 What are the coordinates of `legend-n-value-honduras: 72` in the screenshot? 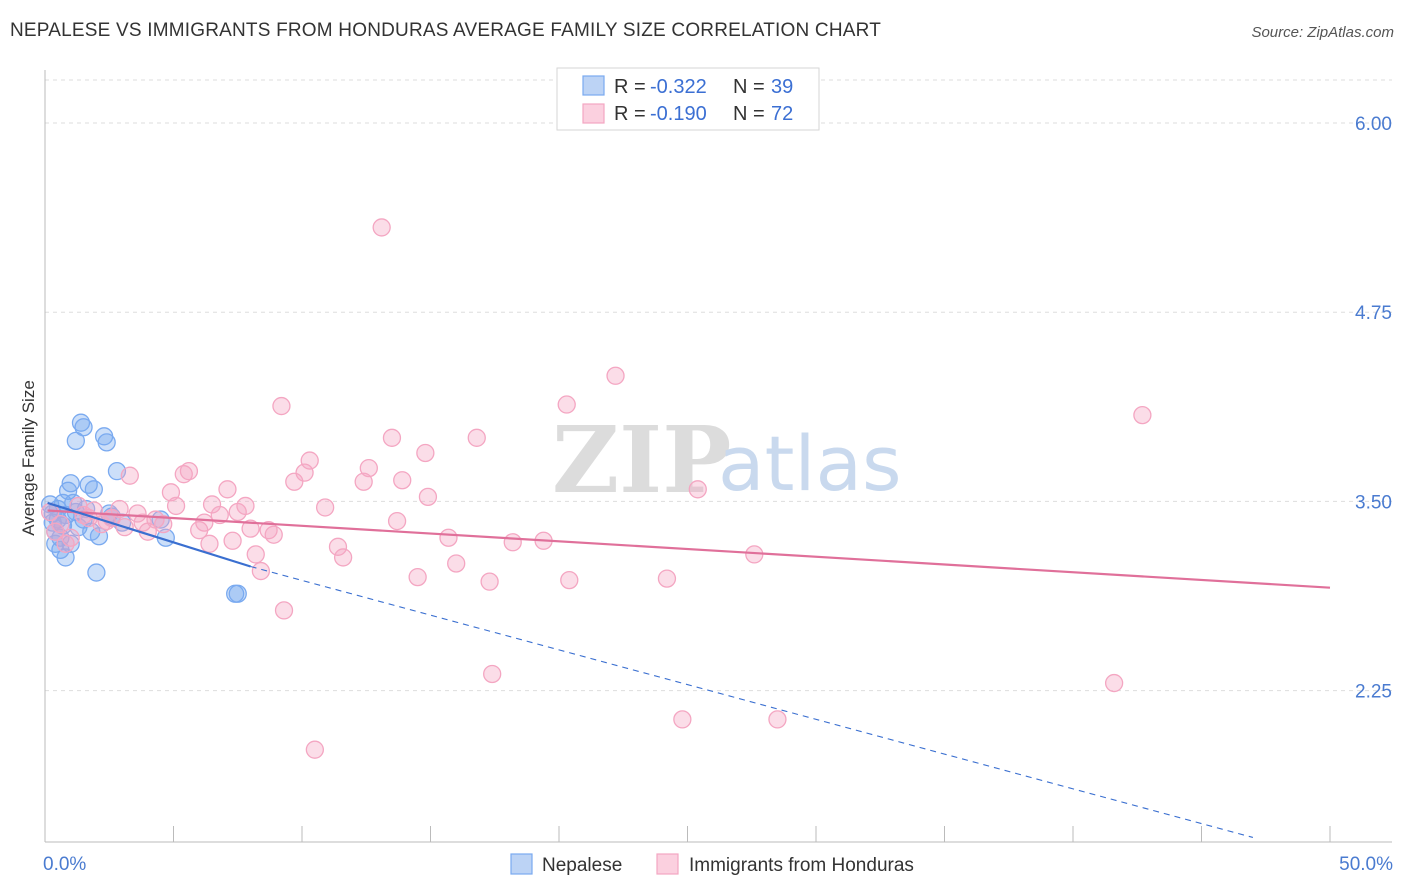 It's located at (782, 114).